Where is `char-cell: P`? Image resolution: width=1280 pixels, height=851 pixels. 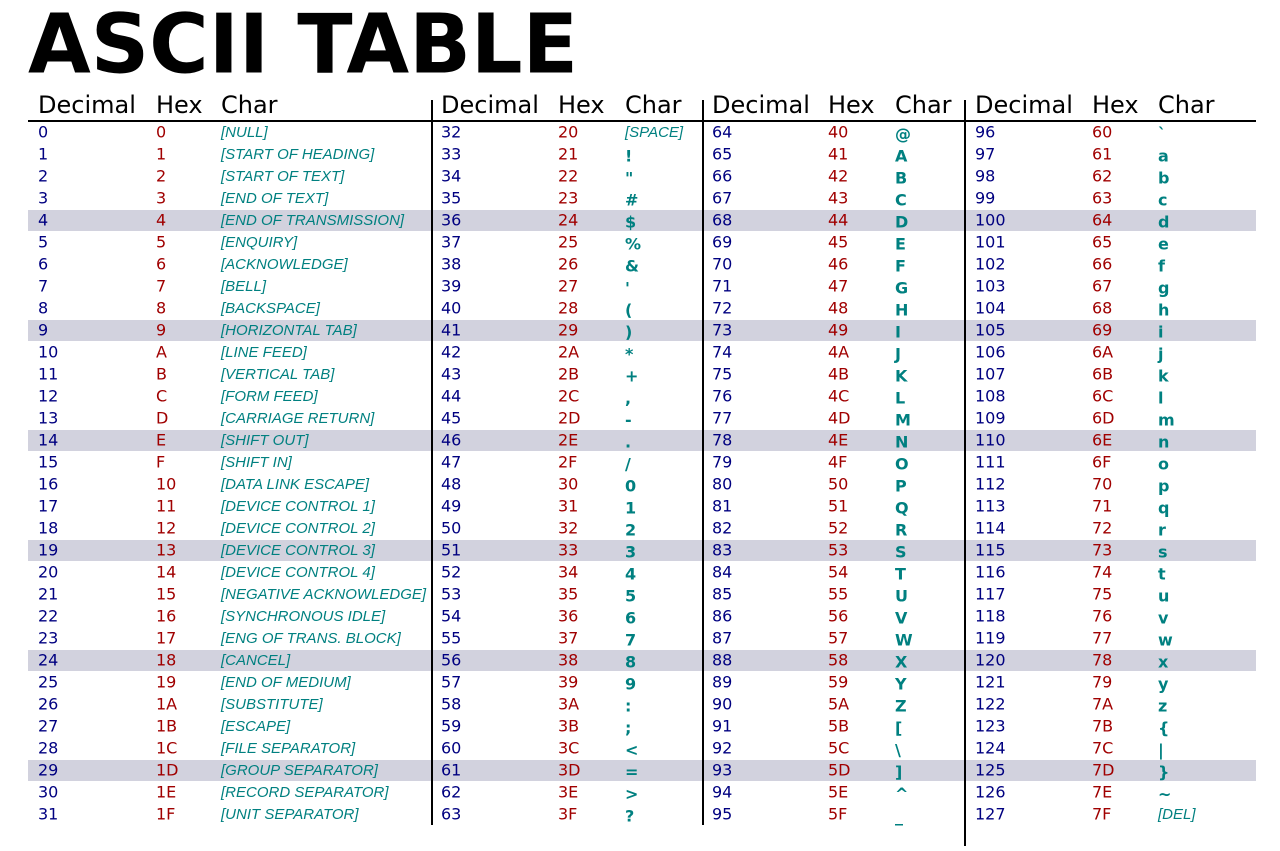 char-cell: P is located at coordinates (901, 486).